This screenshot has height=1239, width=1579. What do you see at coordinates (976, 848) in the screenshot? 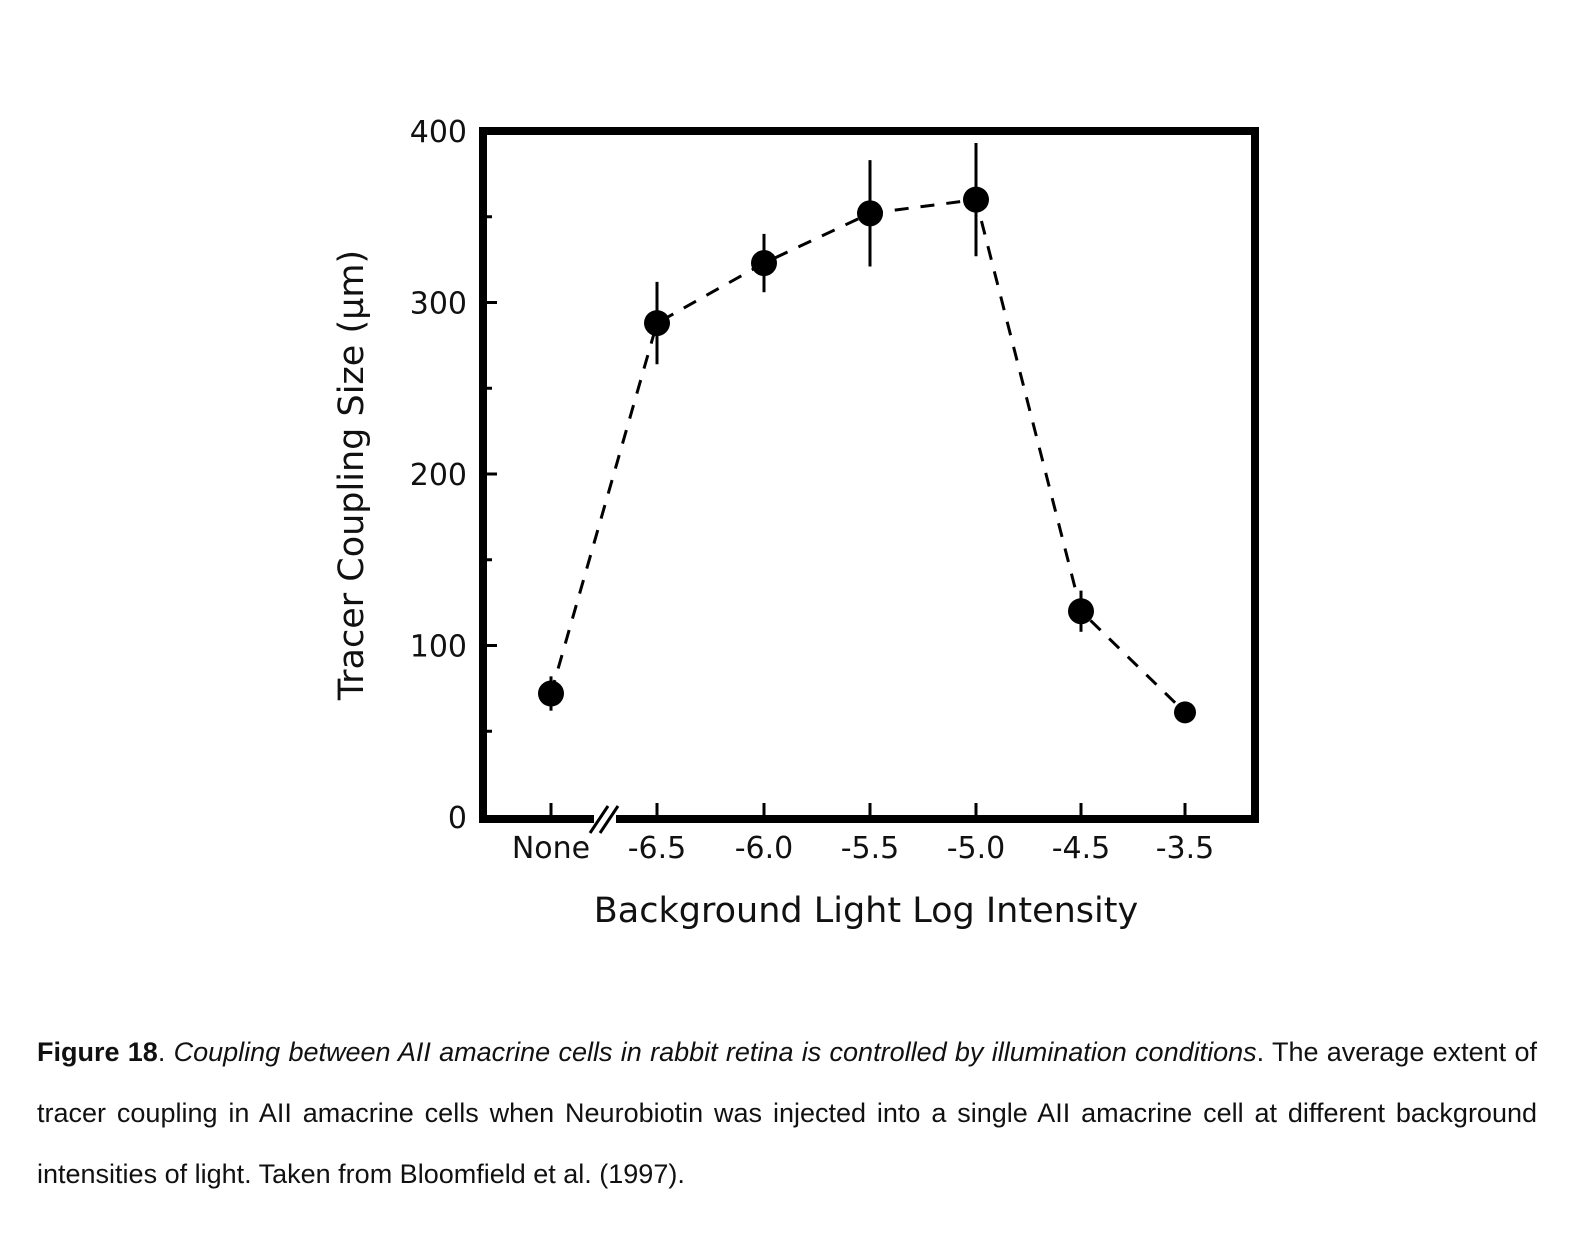
I see `x-tick-label: -5.0` at bounding box center [976, 848].